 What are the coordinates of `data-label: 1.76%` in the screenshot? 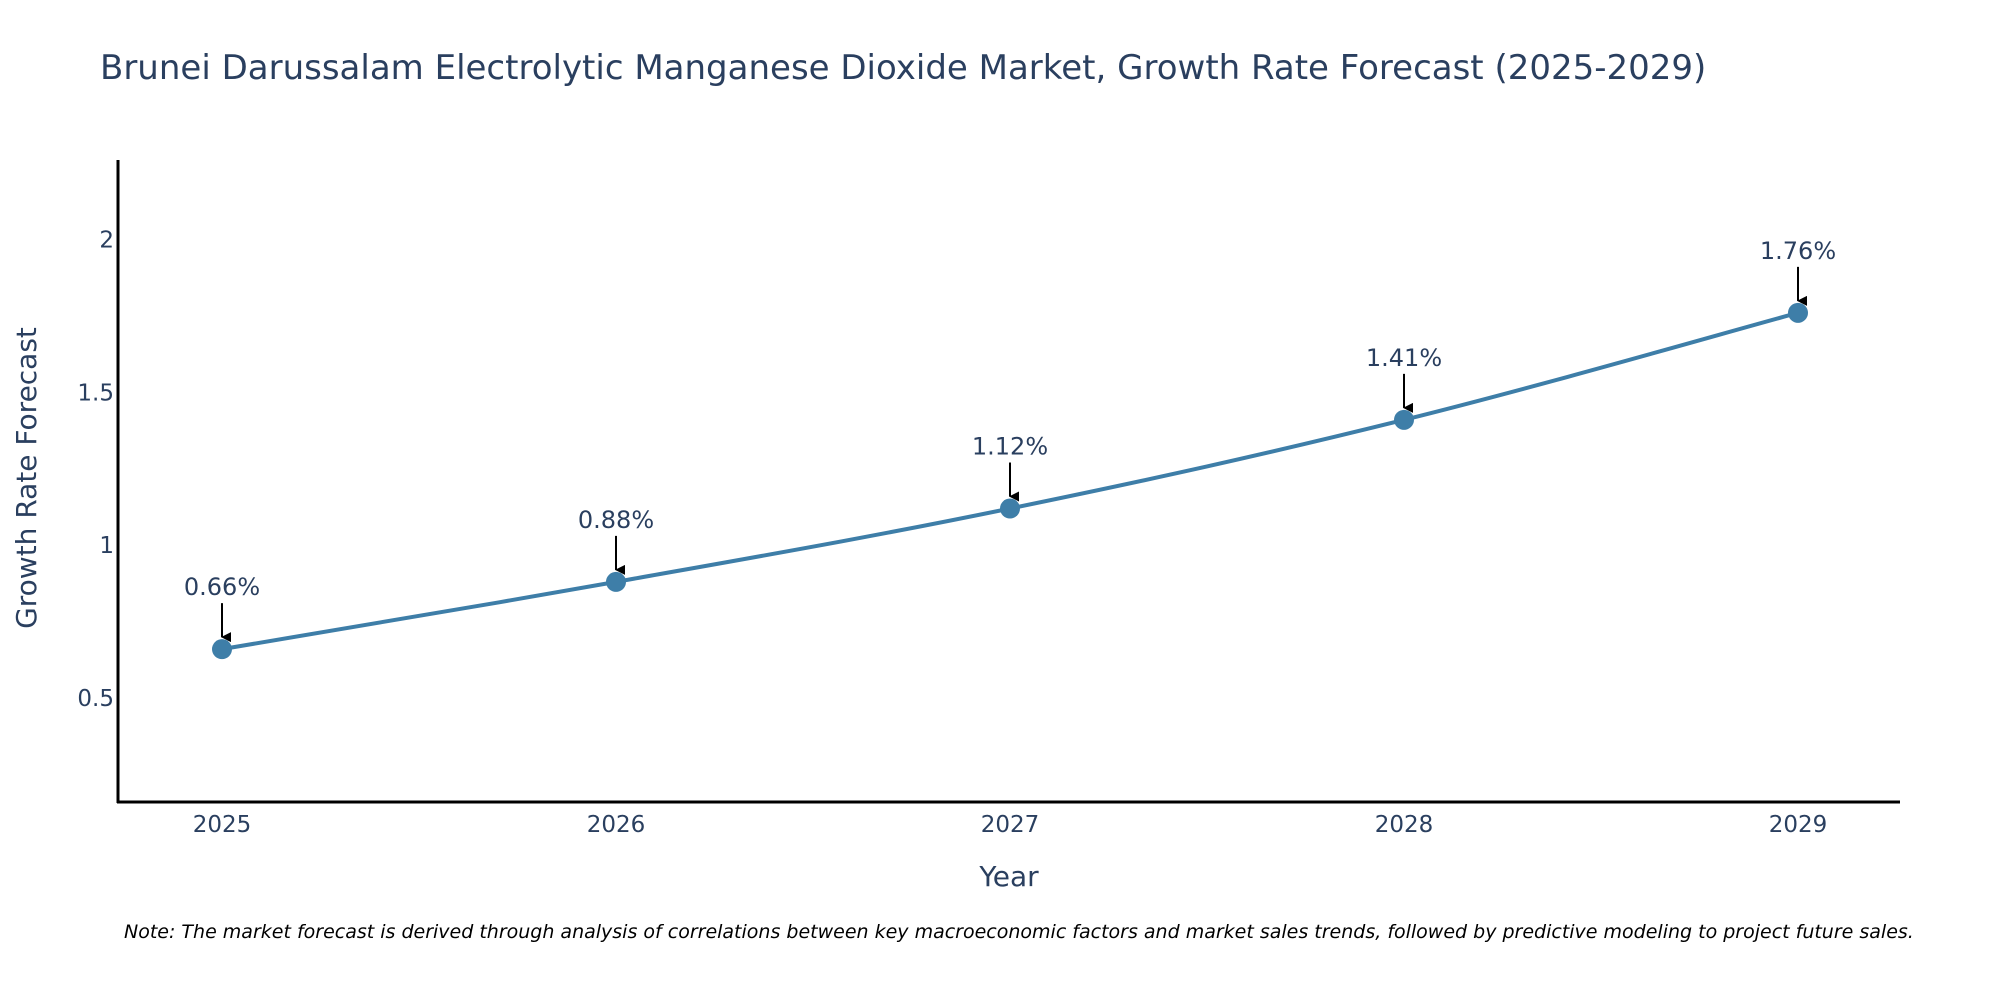 It's located at (1798, 251).